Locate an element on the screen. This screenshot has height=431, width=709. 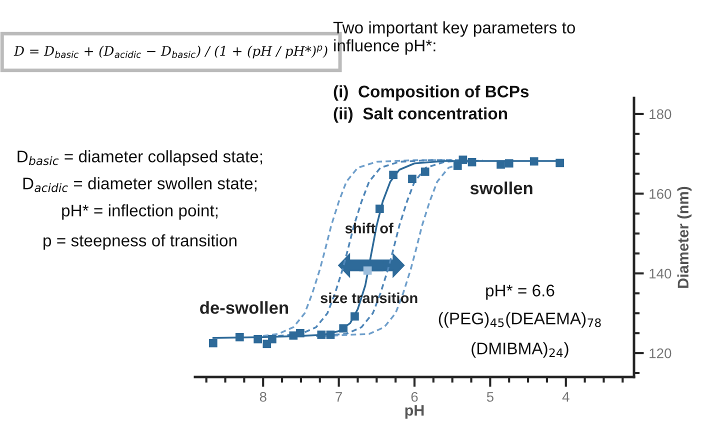
annotation: ((PEG)$_{45}$(DEAEMA)$_{78}$ is located at coordinates (519, 320).